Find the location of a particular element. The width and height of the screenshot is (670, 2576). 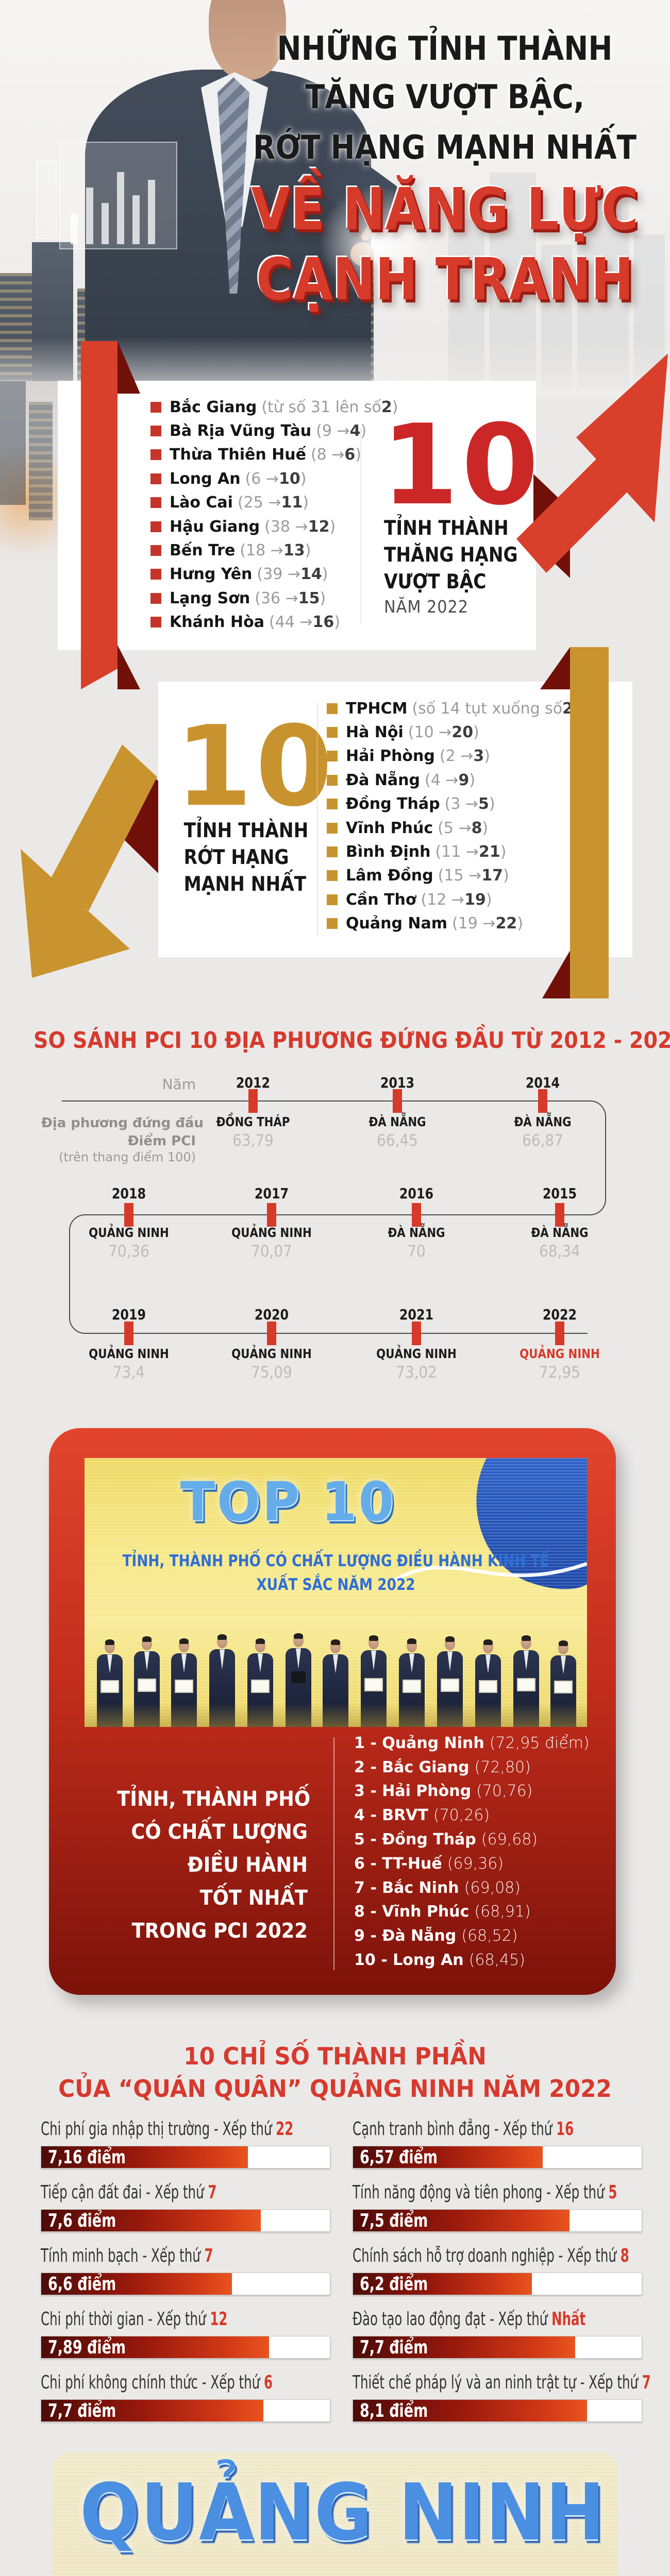

index-rank: Nhất is located at coordinates (568, 2319).